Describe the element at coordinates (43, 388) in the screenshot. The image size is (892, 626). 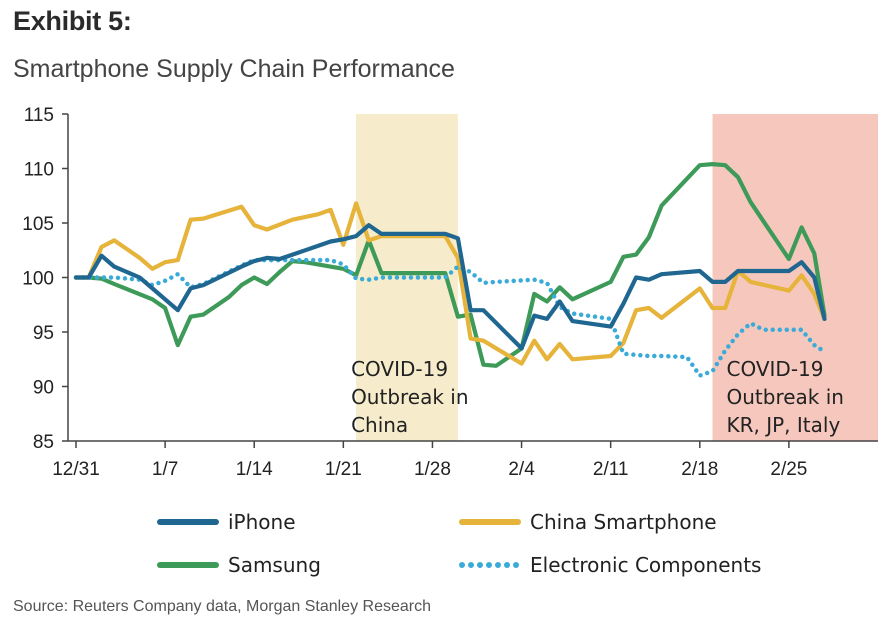
I see `y-tick-label: 90` at that location.